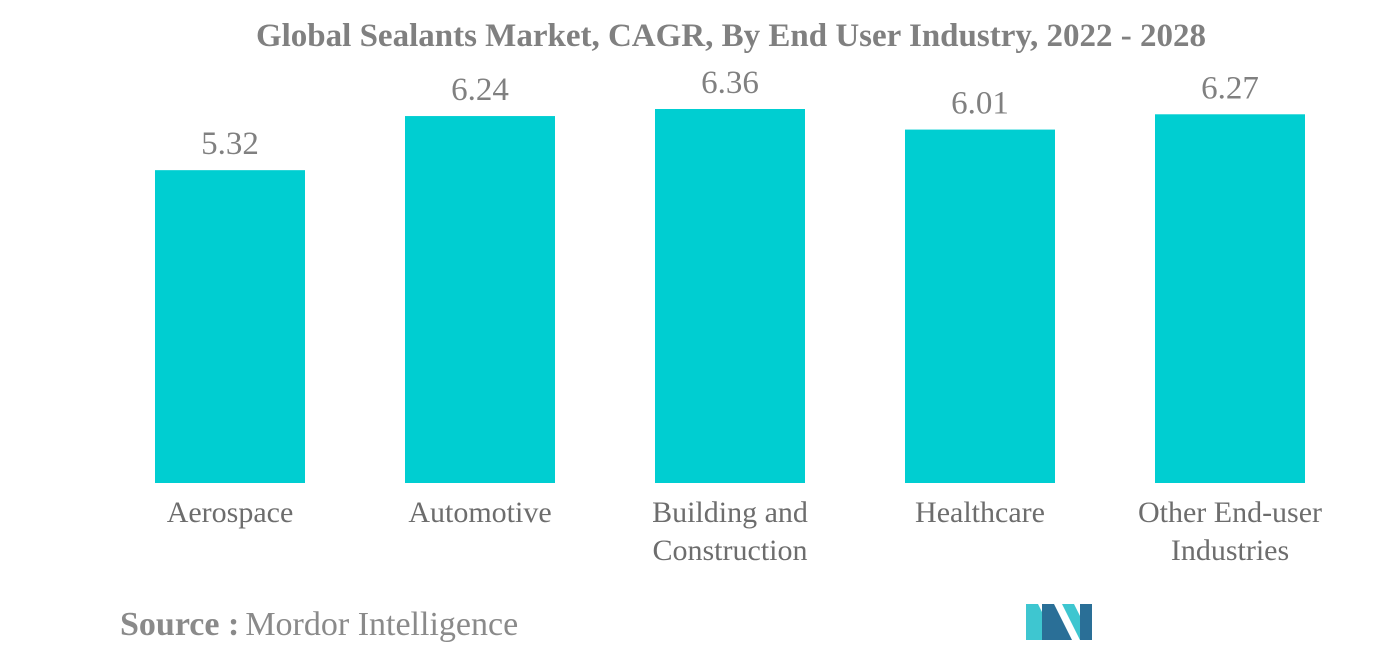 The width and height of the screenshot is (1376, 665). What do you see at coordinates (730, 550) in the screenshot?
I see `category-label-2-line-1: Construction` at bounding box center [730, 550].